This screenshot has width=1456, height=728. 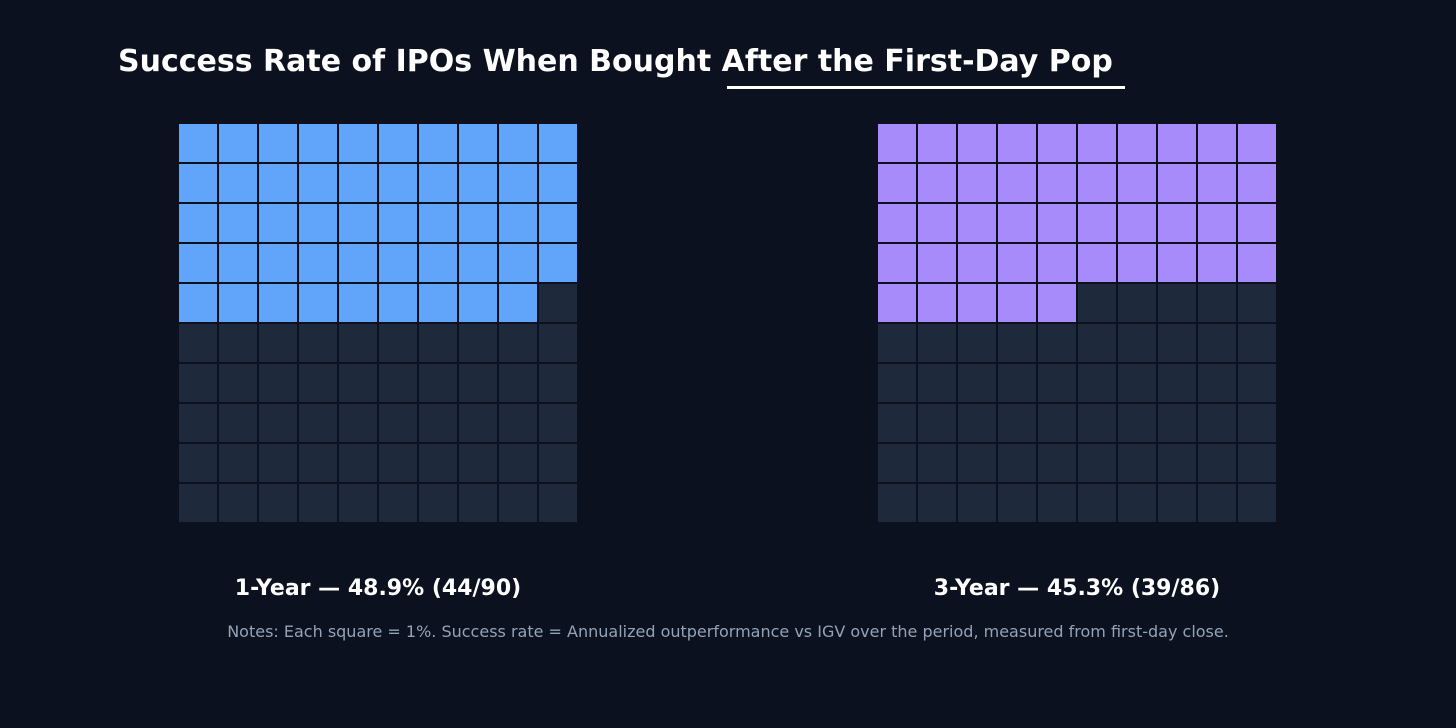 What do you see at coordinates (1077, 588) in the screenshot?
I see `label-3-year: 3-Year — 45.3% (39/86)` at bounding box center [1077, 588].